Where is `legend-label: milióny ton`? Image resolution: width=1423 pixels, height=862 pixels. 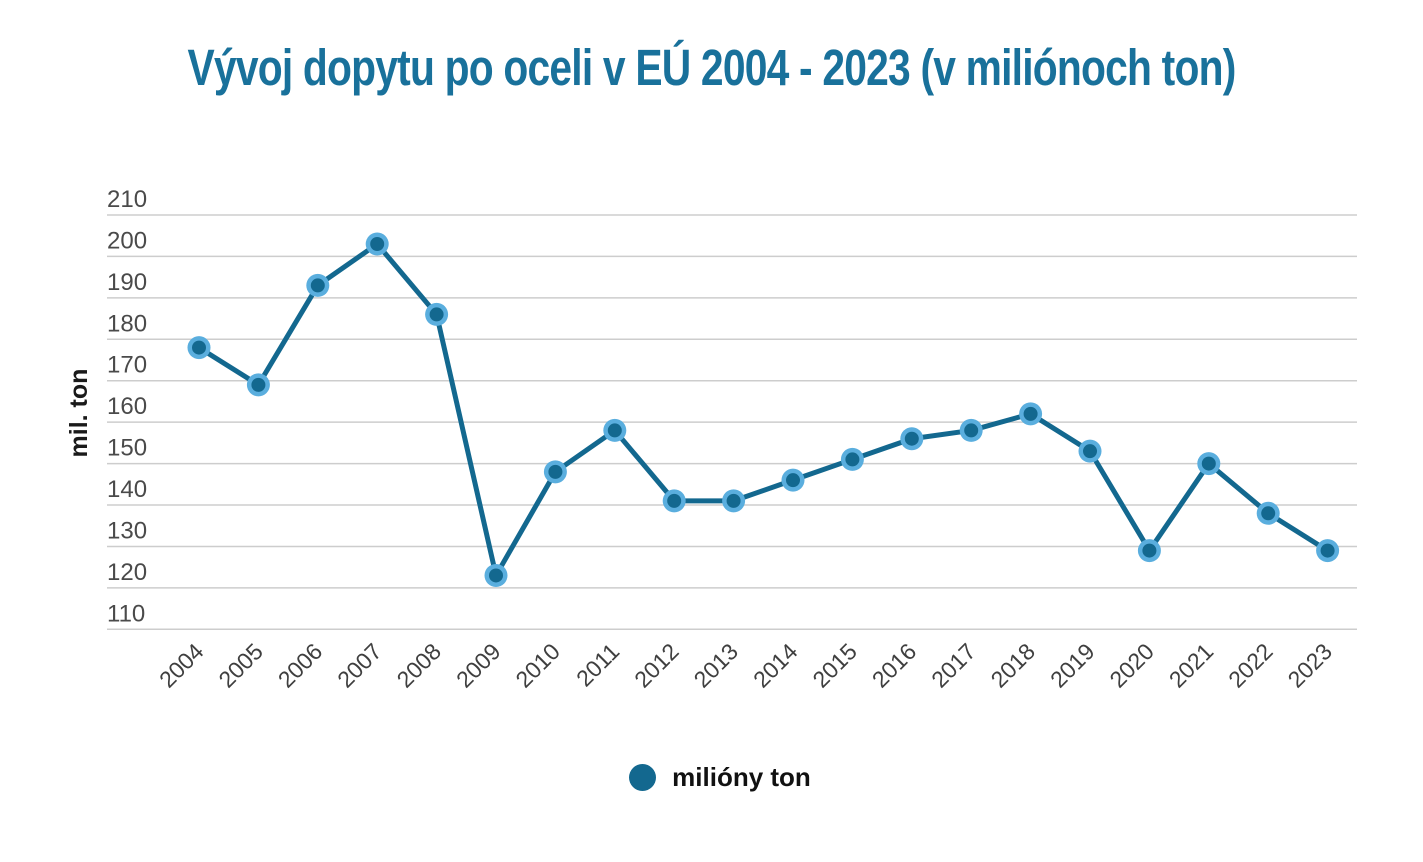 legend-label: milióny ton is located at coordinates (741, 777).